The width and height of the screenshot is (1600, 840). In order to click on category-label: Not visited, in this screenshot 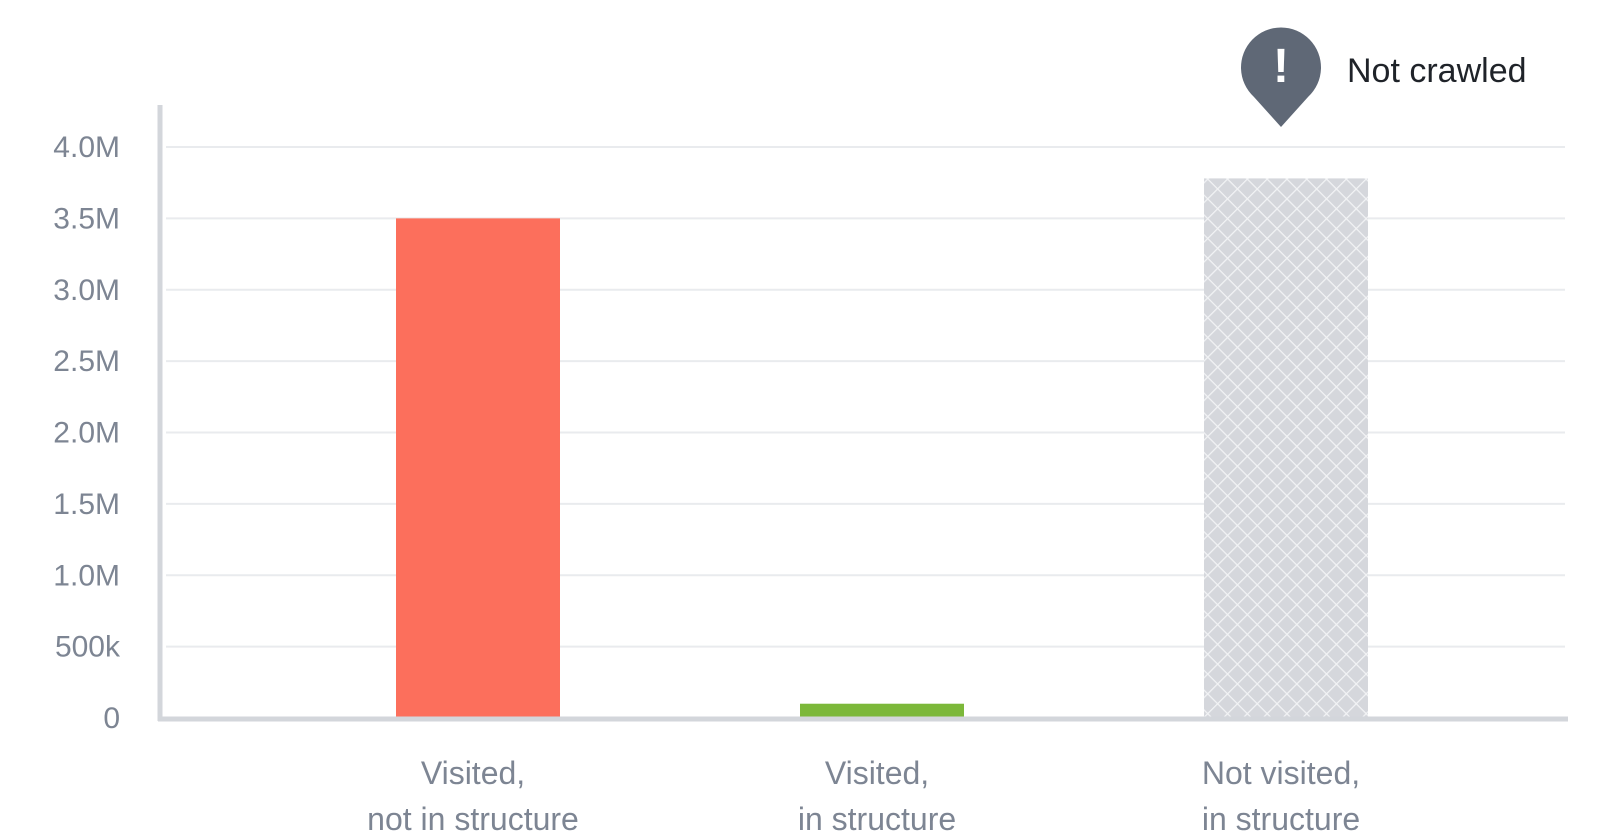, I will do `click(1281, 773)`.